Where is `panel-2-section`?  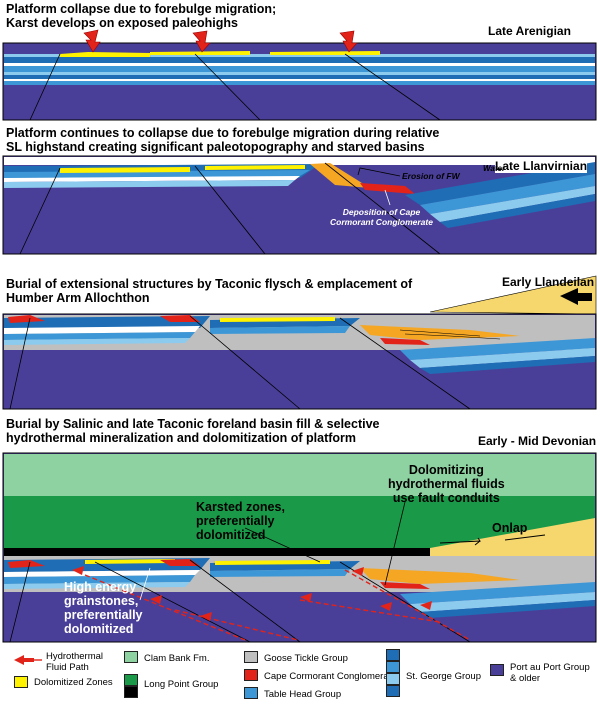
panel-2-section is located at coordinates (299, 205).